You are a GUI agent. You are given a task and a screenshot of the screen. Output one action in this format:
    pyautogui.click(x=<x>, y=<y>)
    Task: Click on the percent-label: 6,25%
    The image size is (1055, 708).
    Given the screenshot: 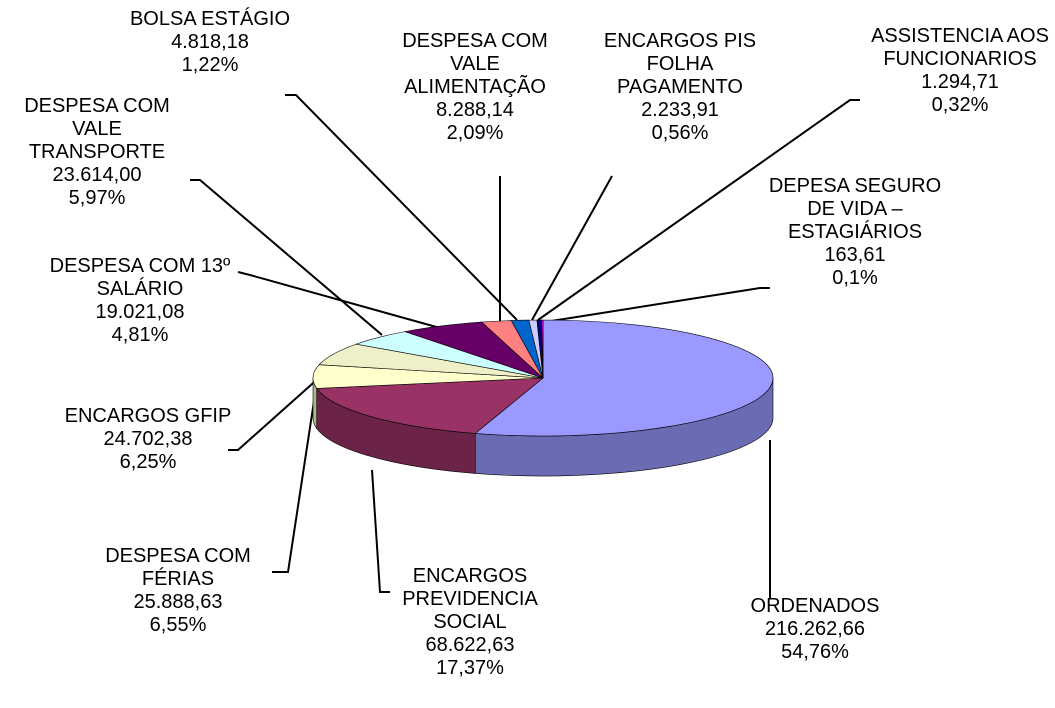 What is the action you would take?
    pyautogui.click(x=148, y=462)
    